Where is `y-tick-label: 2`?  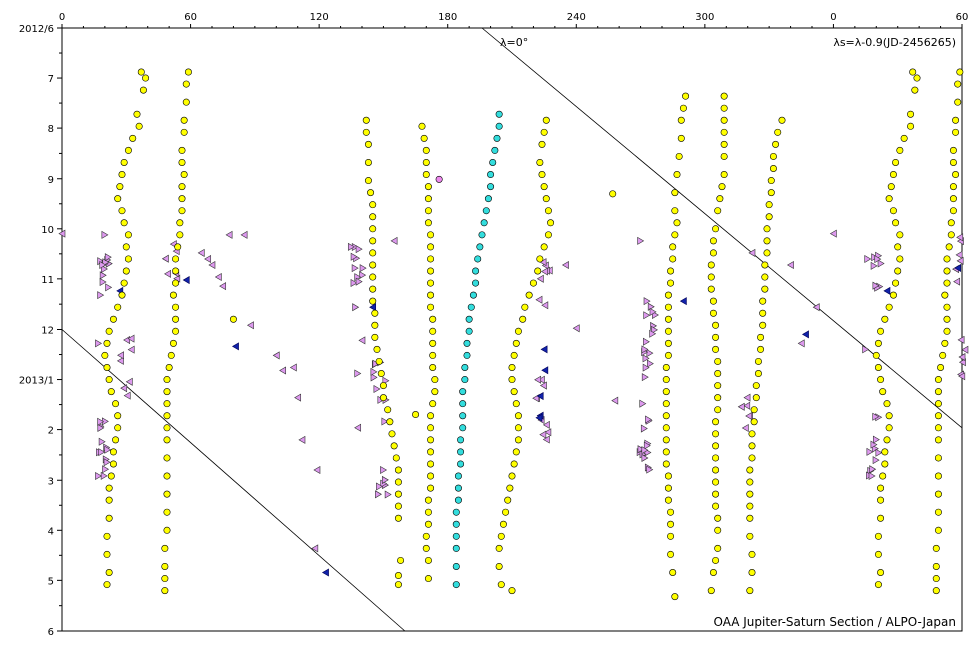
y-tick-label: 2 is located at coordinates (51, 431).